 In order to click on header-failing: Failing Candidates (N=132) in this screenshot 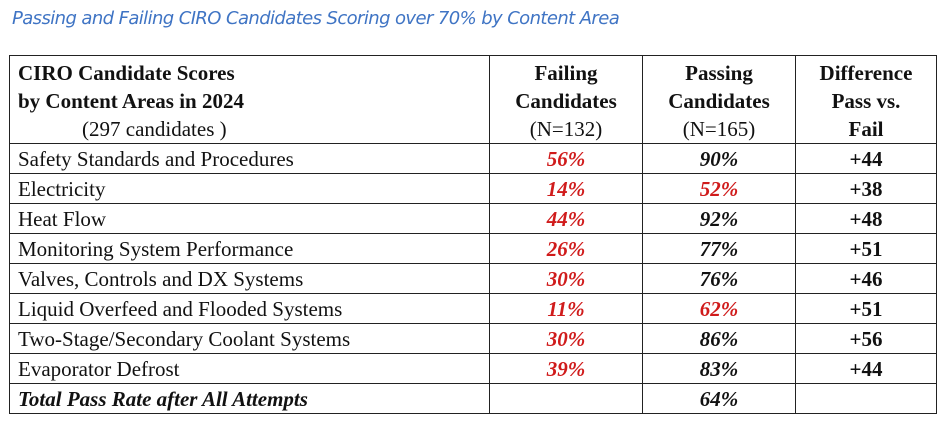, I will do `click(566, 99)`.